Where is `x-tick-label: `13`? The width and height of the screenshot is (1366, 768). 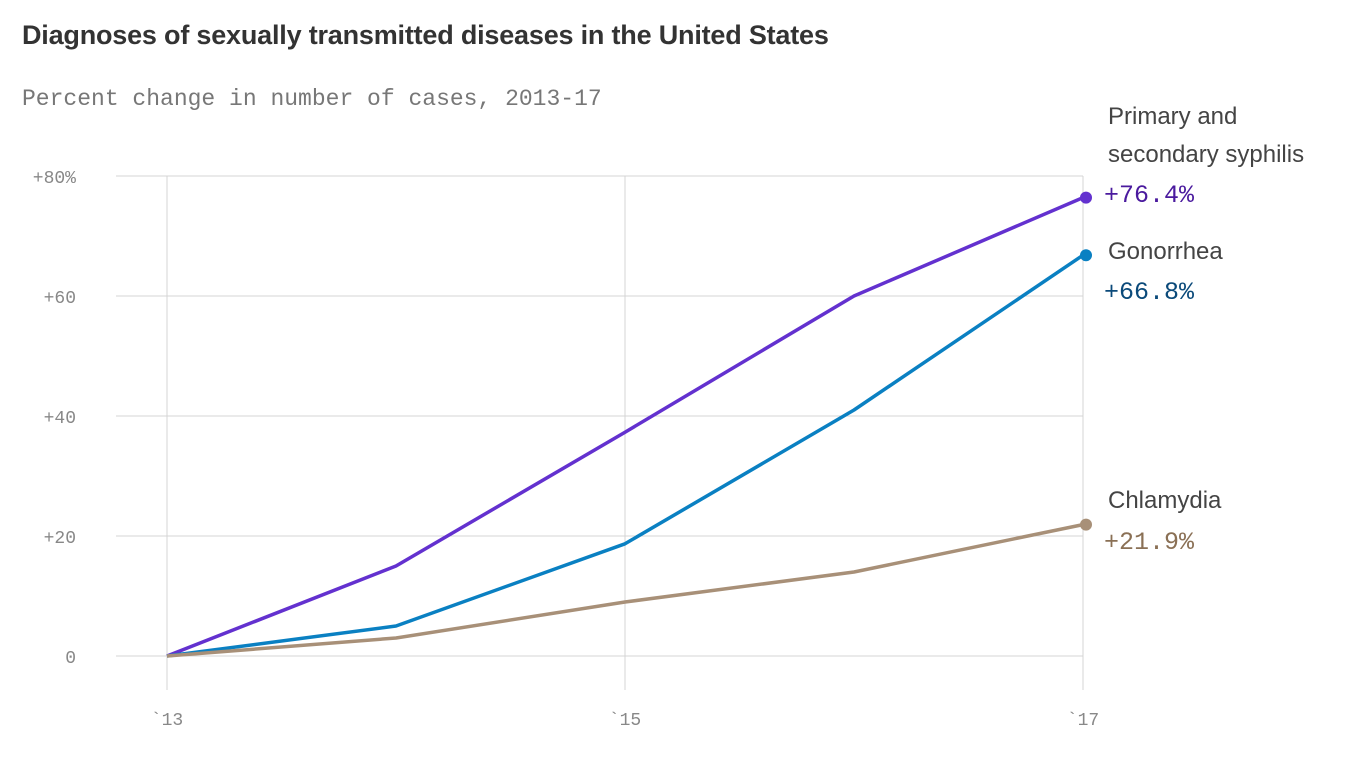
x-tick-label: `13 is located at coordinates (167, 721).